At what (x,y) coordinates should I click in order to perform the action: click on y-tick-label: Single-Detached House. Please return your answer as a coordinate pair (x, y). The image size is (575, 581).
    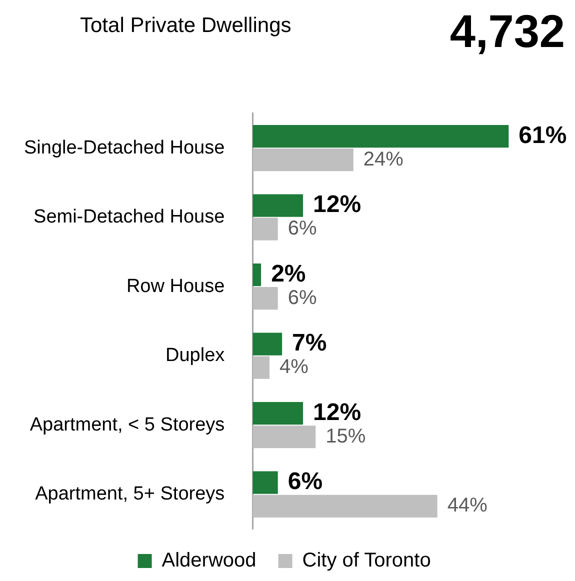
    Looking at the image, I should click on (124, 147).